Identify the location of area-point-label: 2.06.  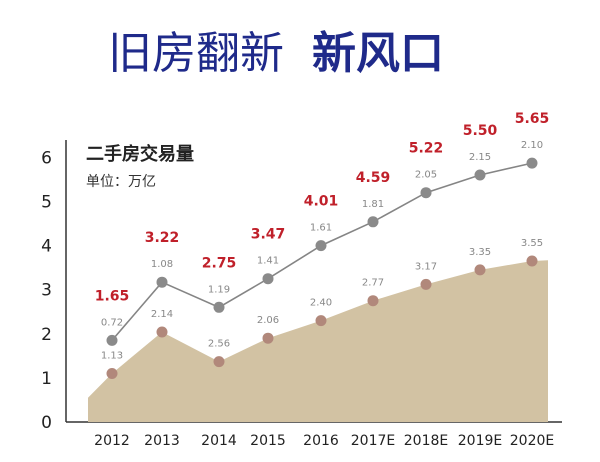
(268, 320).